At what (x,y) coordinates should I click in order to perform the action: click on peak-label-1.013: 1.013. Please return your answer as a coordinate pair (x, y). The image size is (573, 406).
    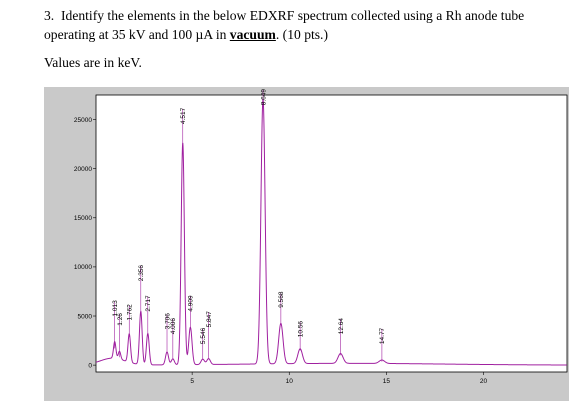
    Looking at the image, I should click on (115, 308).